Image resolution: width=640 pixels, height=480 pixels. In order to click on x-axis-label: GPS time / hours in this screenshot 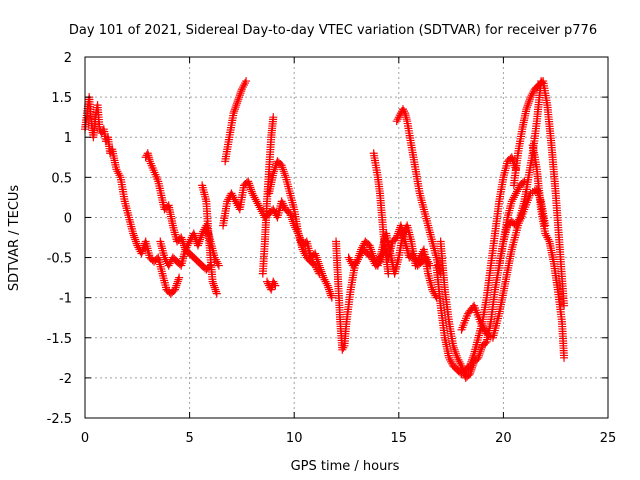, I will do `click(345, 466)`.